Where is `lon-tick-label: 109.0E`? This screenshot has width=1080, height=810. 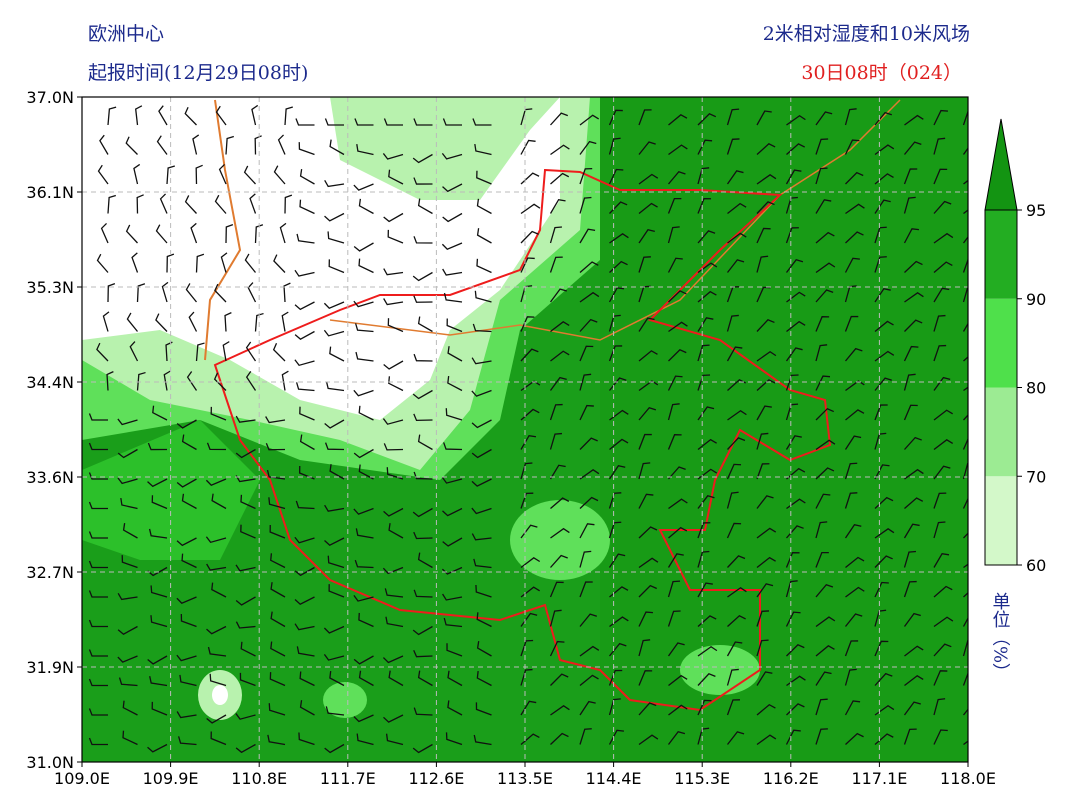 lon-tick-label: 109.0E is located at coordinates (82, 778).